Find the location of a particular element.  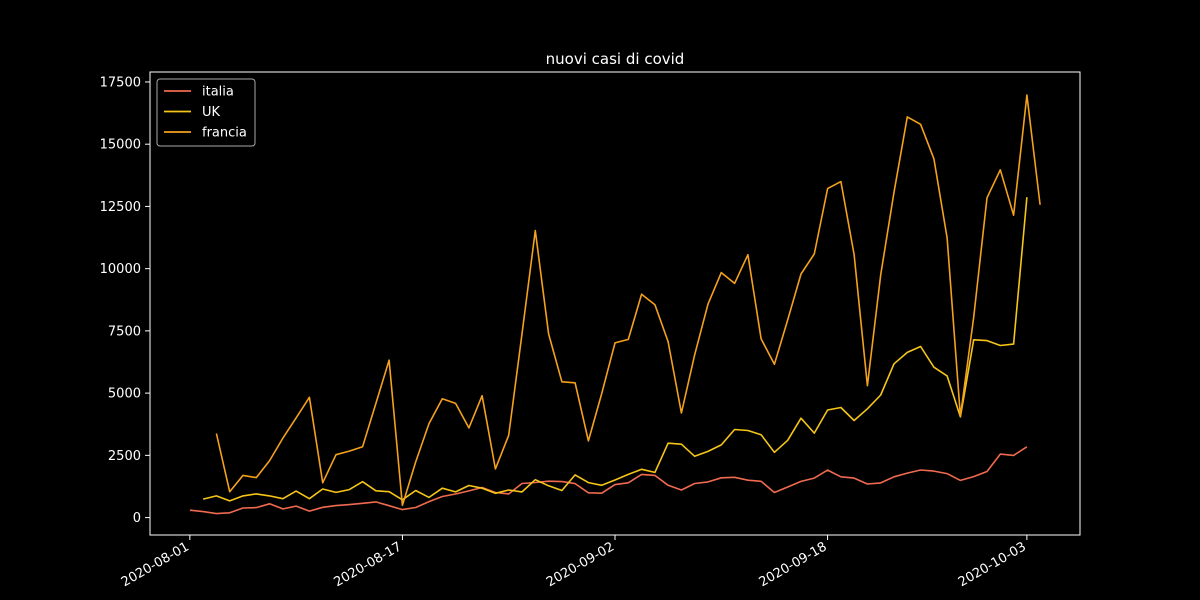

x-tick-label: 2020-09-02 is located at coordinates (580, 564).